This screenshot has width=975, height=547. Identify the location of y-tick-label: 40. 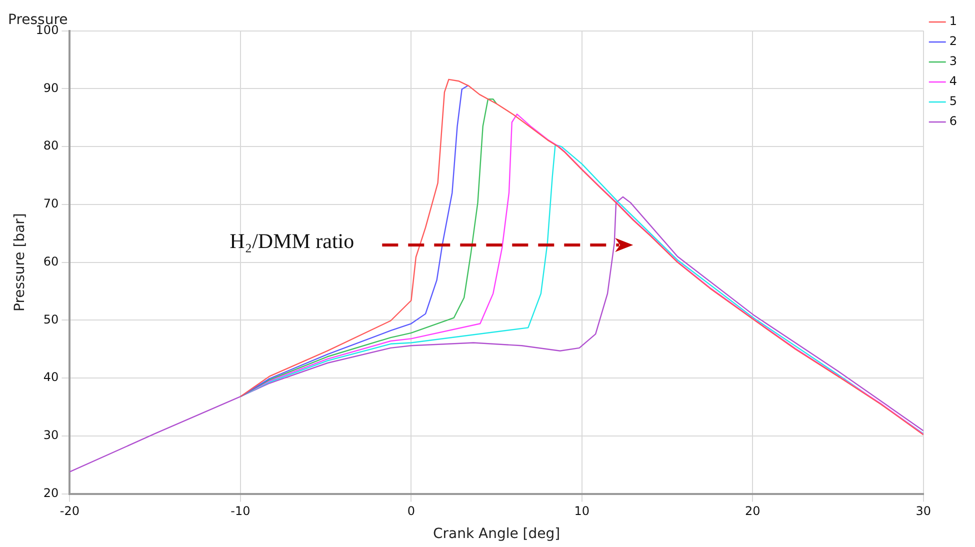
(51, 377).